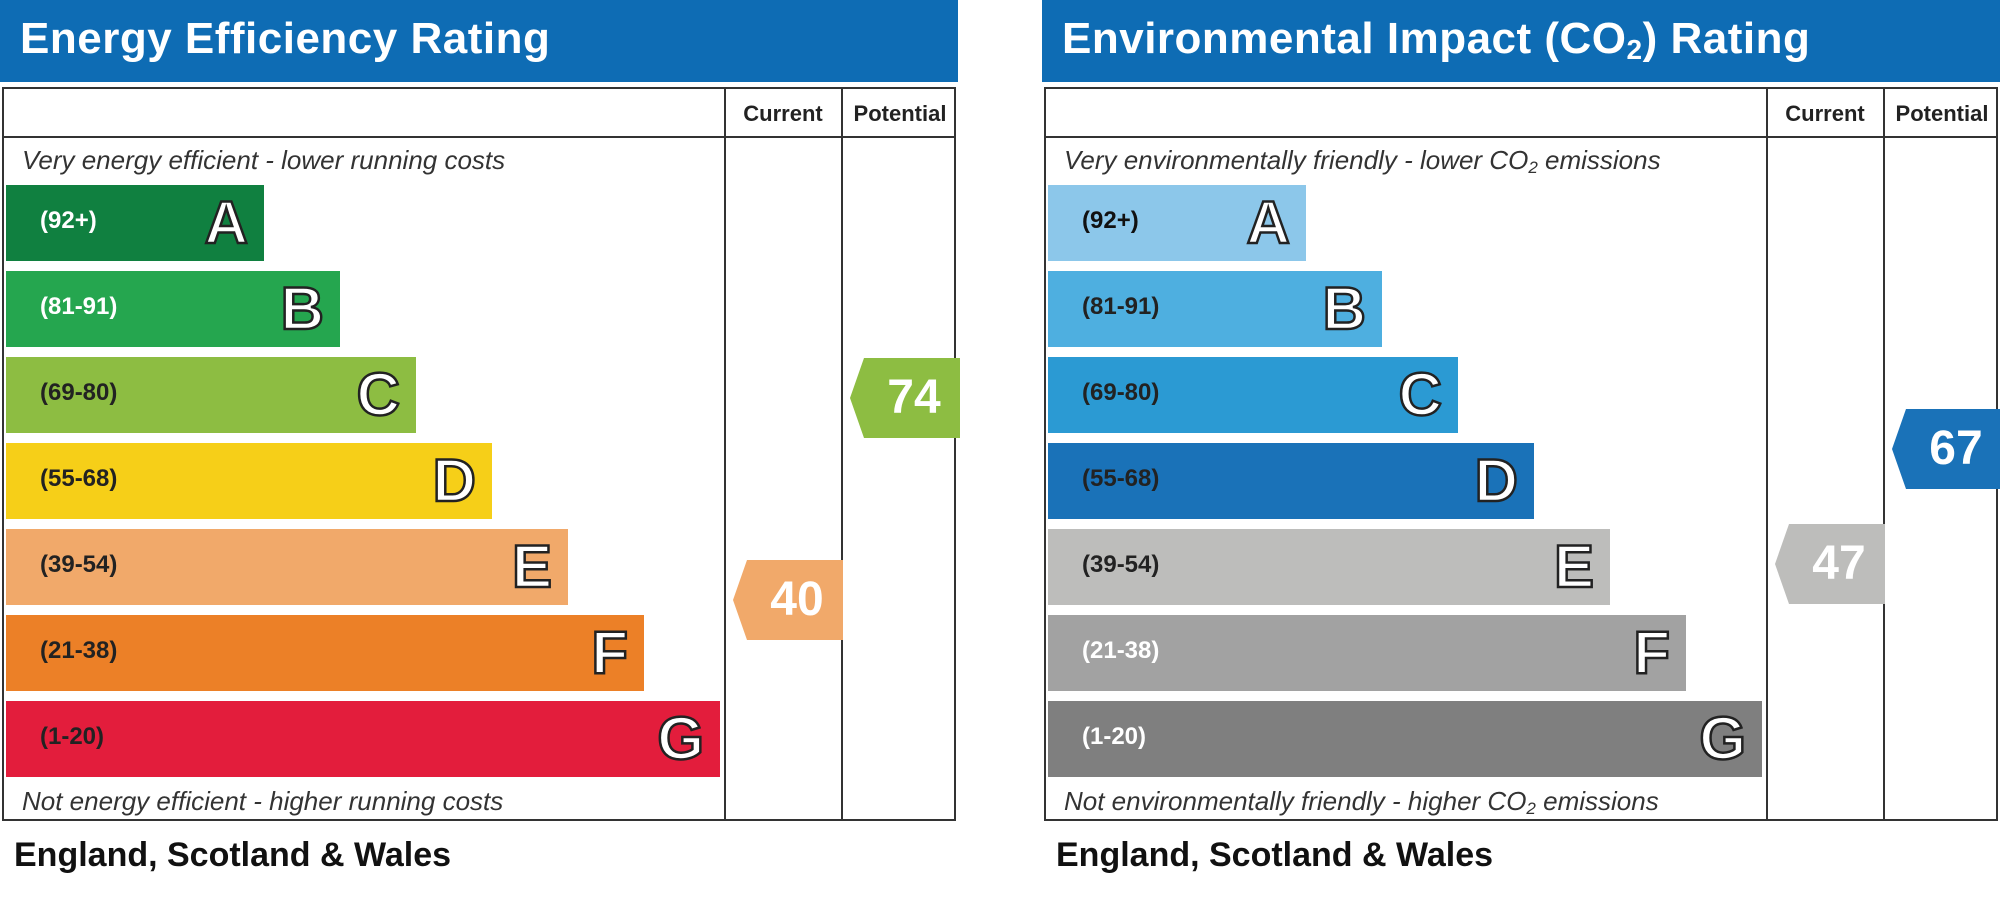  I want to click on potential-rating-marker: 74, so click(905, 398).